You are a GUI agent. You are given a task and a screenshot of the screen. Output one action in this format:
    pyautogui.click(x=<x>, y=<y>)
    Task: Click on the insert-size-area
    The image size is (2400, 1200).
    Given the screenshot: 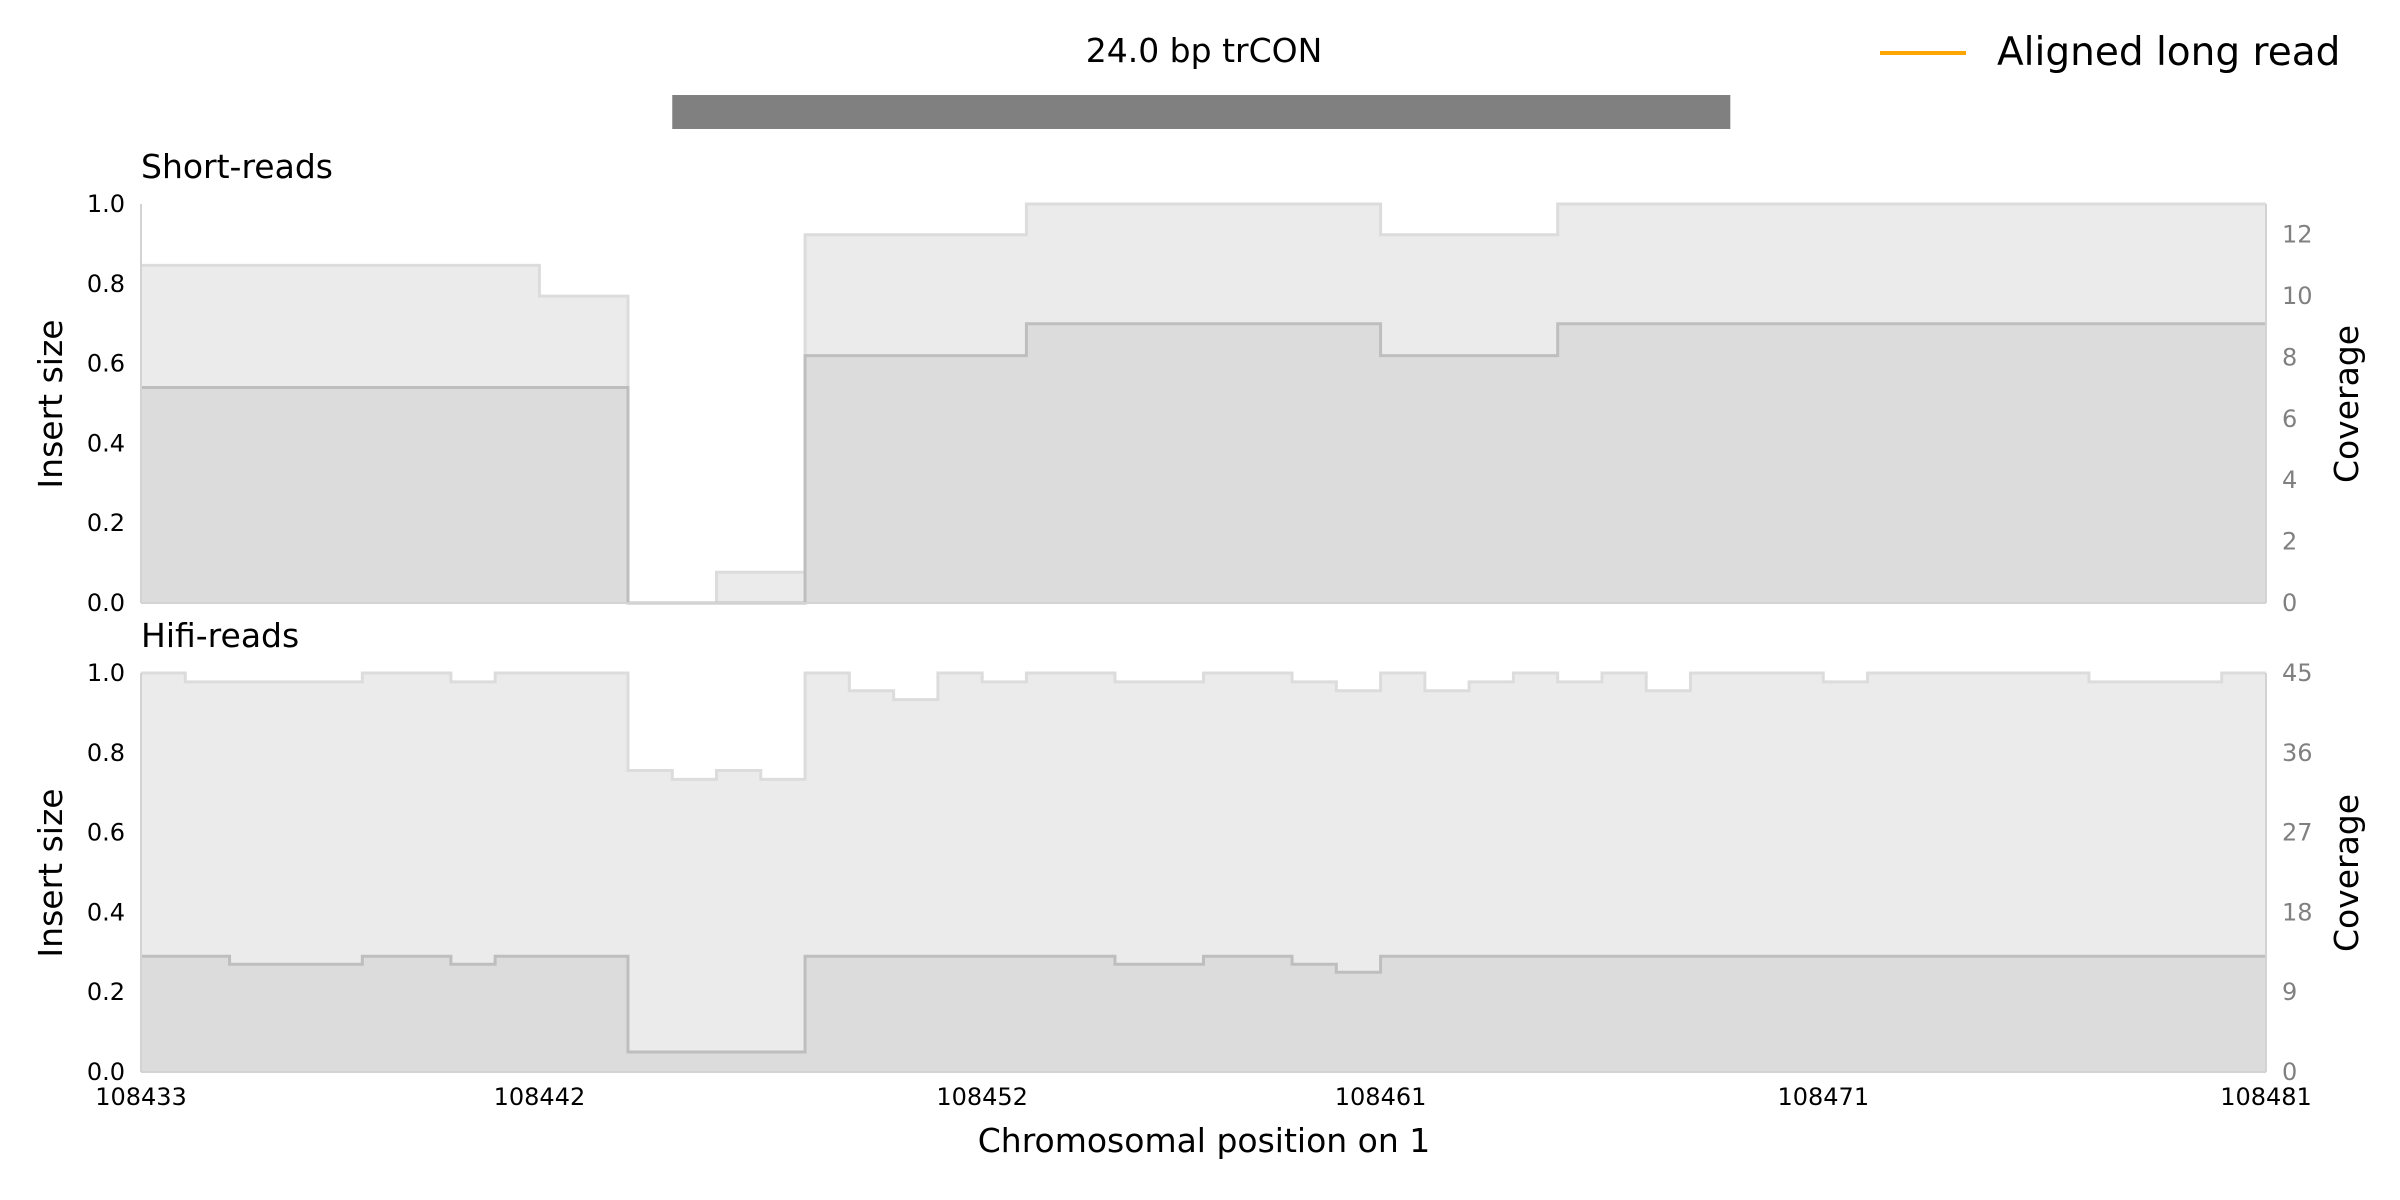 What is the action you would take?
    pyautogui.click(x=1203, y=1014)
    